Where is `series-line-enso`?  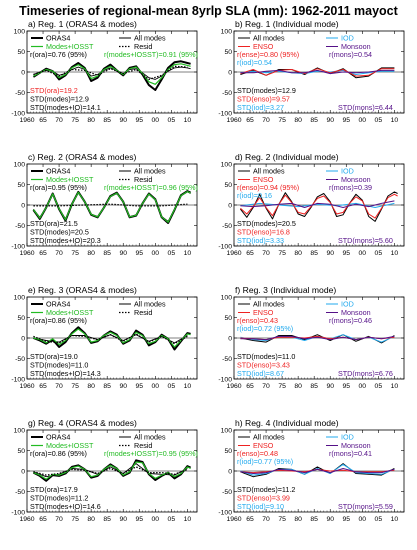
series-line-enso is located at coordinates (317, 72).